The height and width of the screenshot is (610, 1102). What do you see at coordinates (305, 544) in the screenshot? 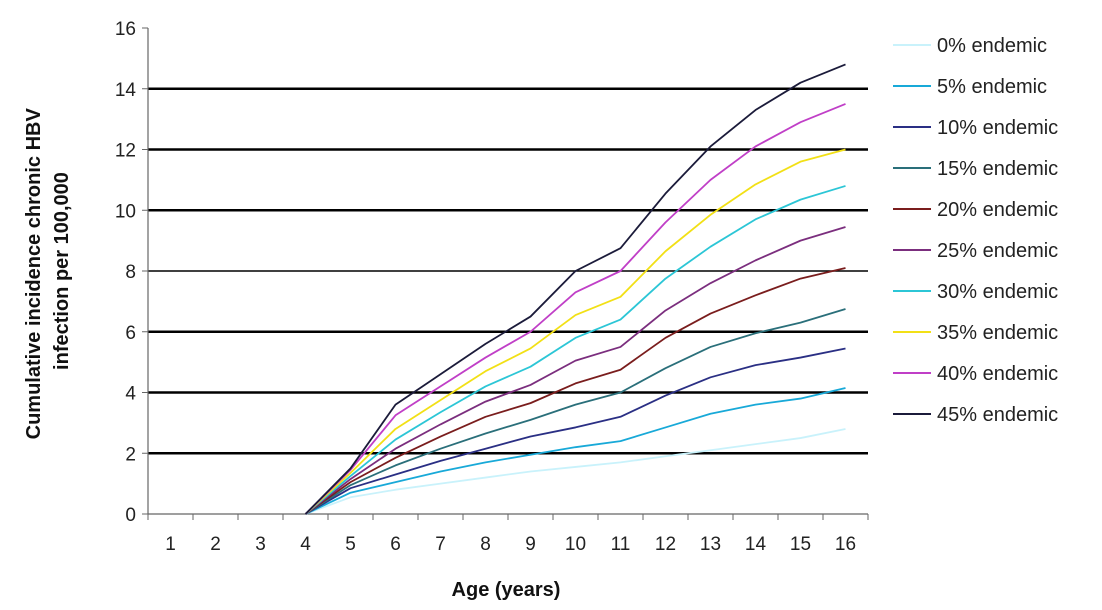
I see `x-tick-label: 4` at bounding box center [305, 544].